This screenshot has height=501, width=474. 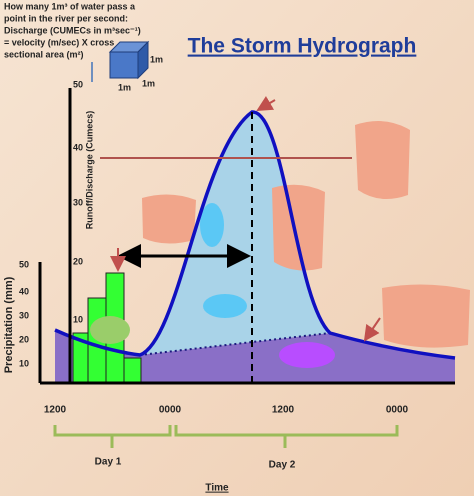 What do you see at coordinates (66, 18) in the screenshot?
I see `note-line: point in the river per second:` at bounding box center [66, 18].